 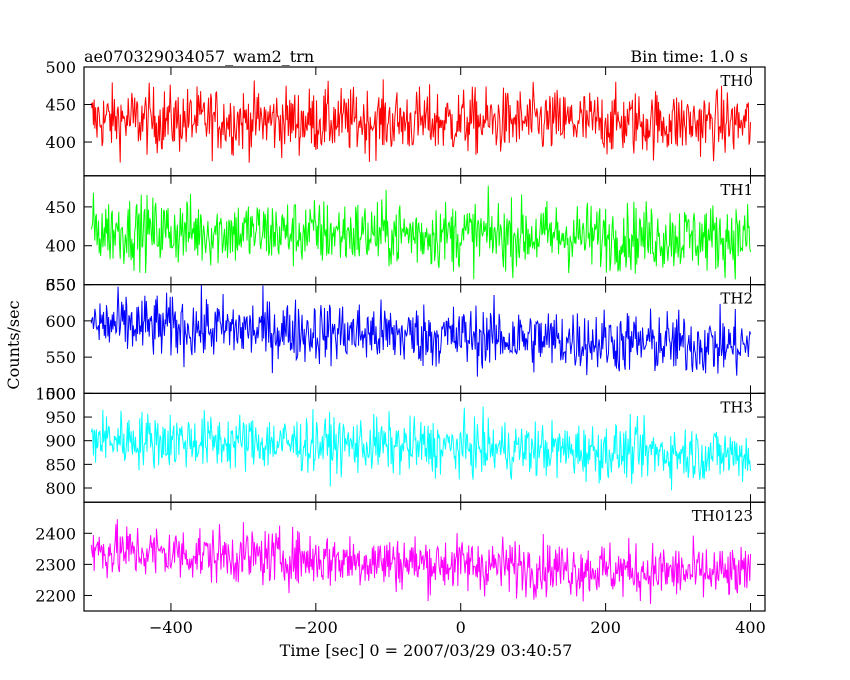 I want to click on y-tick-label: 800, so click(x=60, y=488).